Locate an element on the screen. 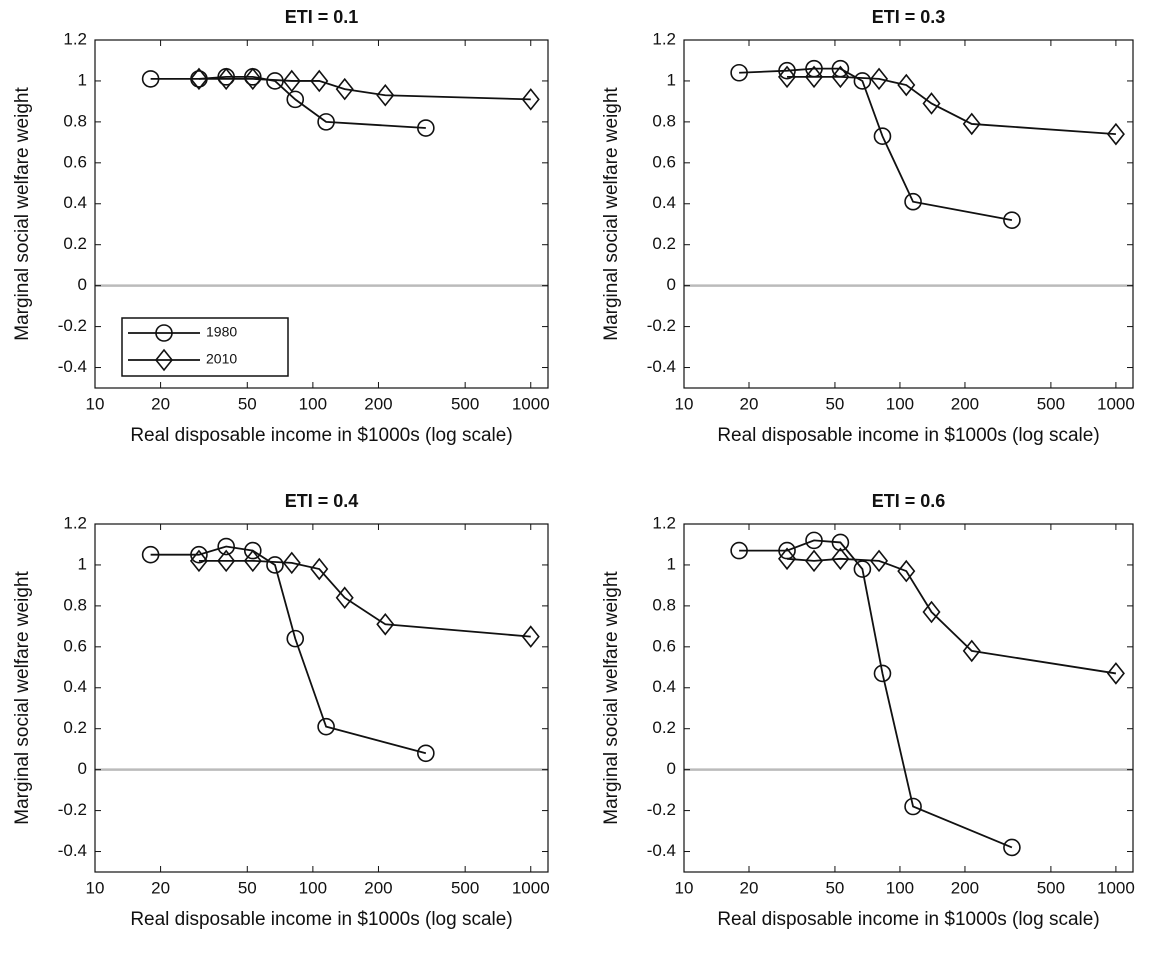 The height and width of the screenshot is (958, 1170). legend: 1980 2010 is located at coordinates (205, 347).